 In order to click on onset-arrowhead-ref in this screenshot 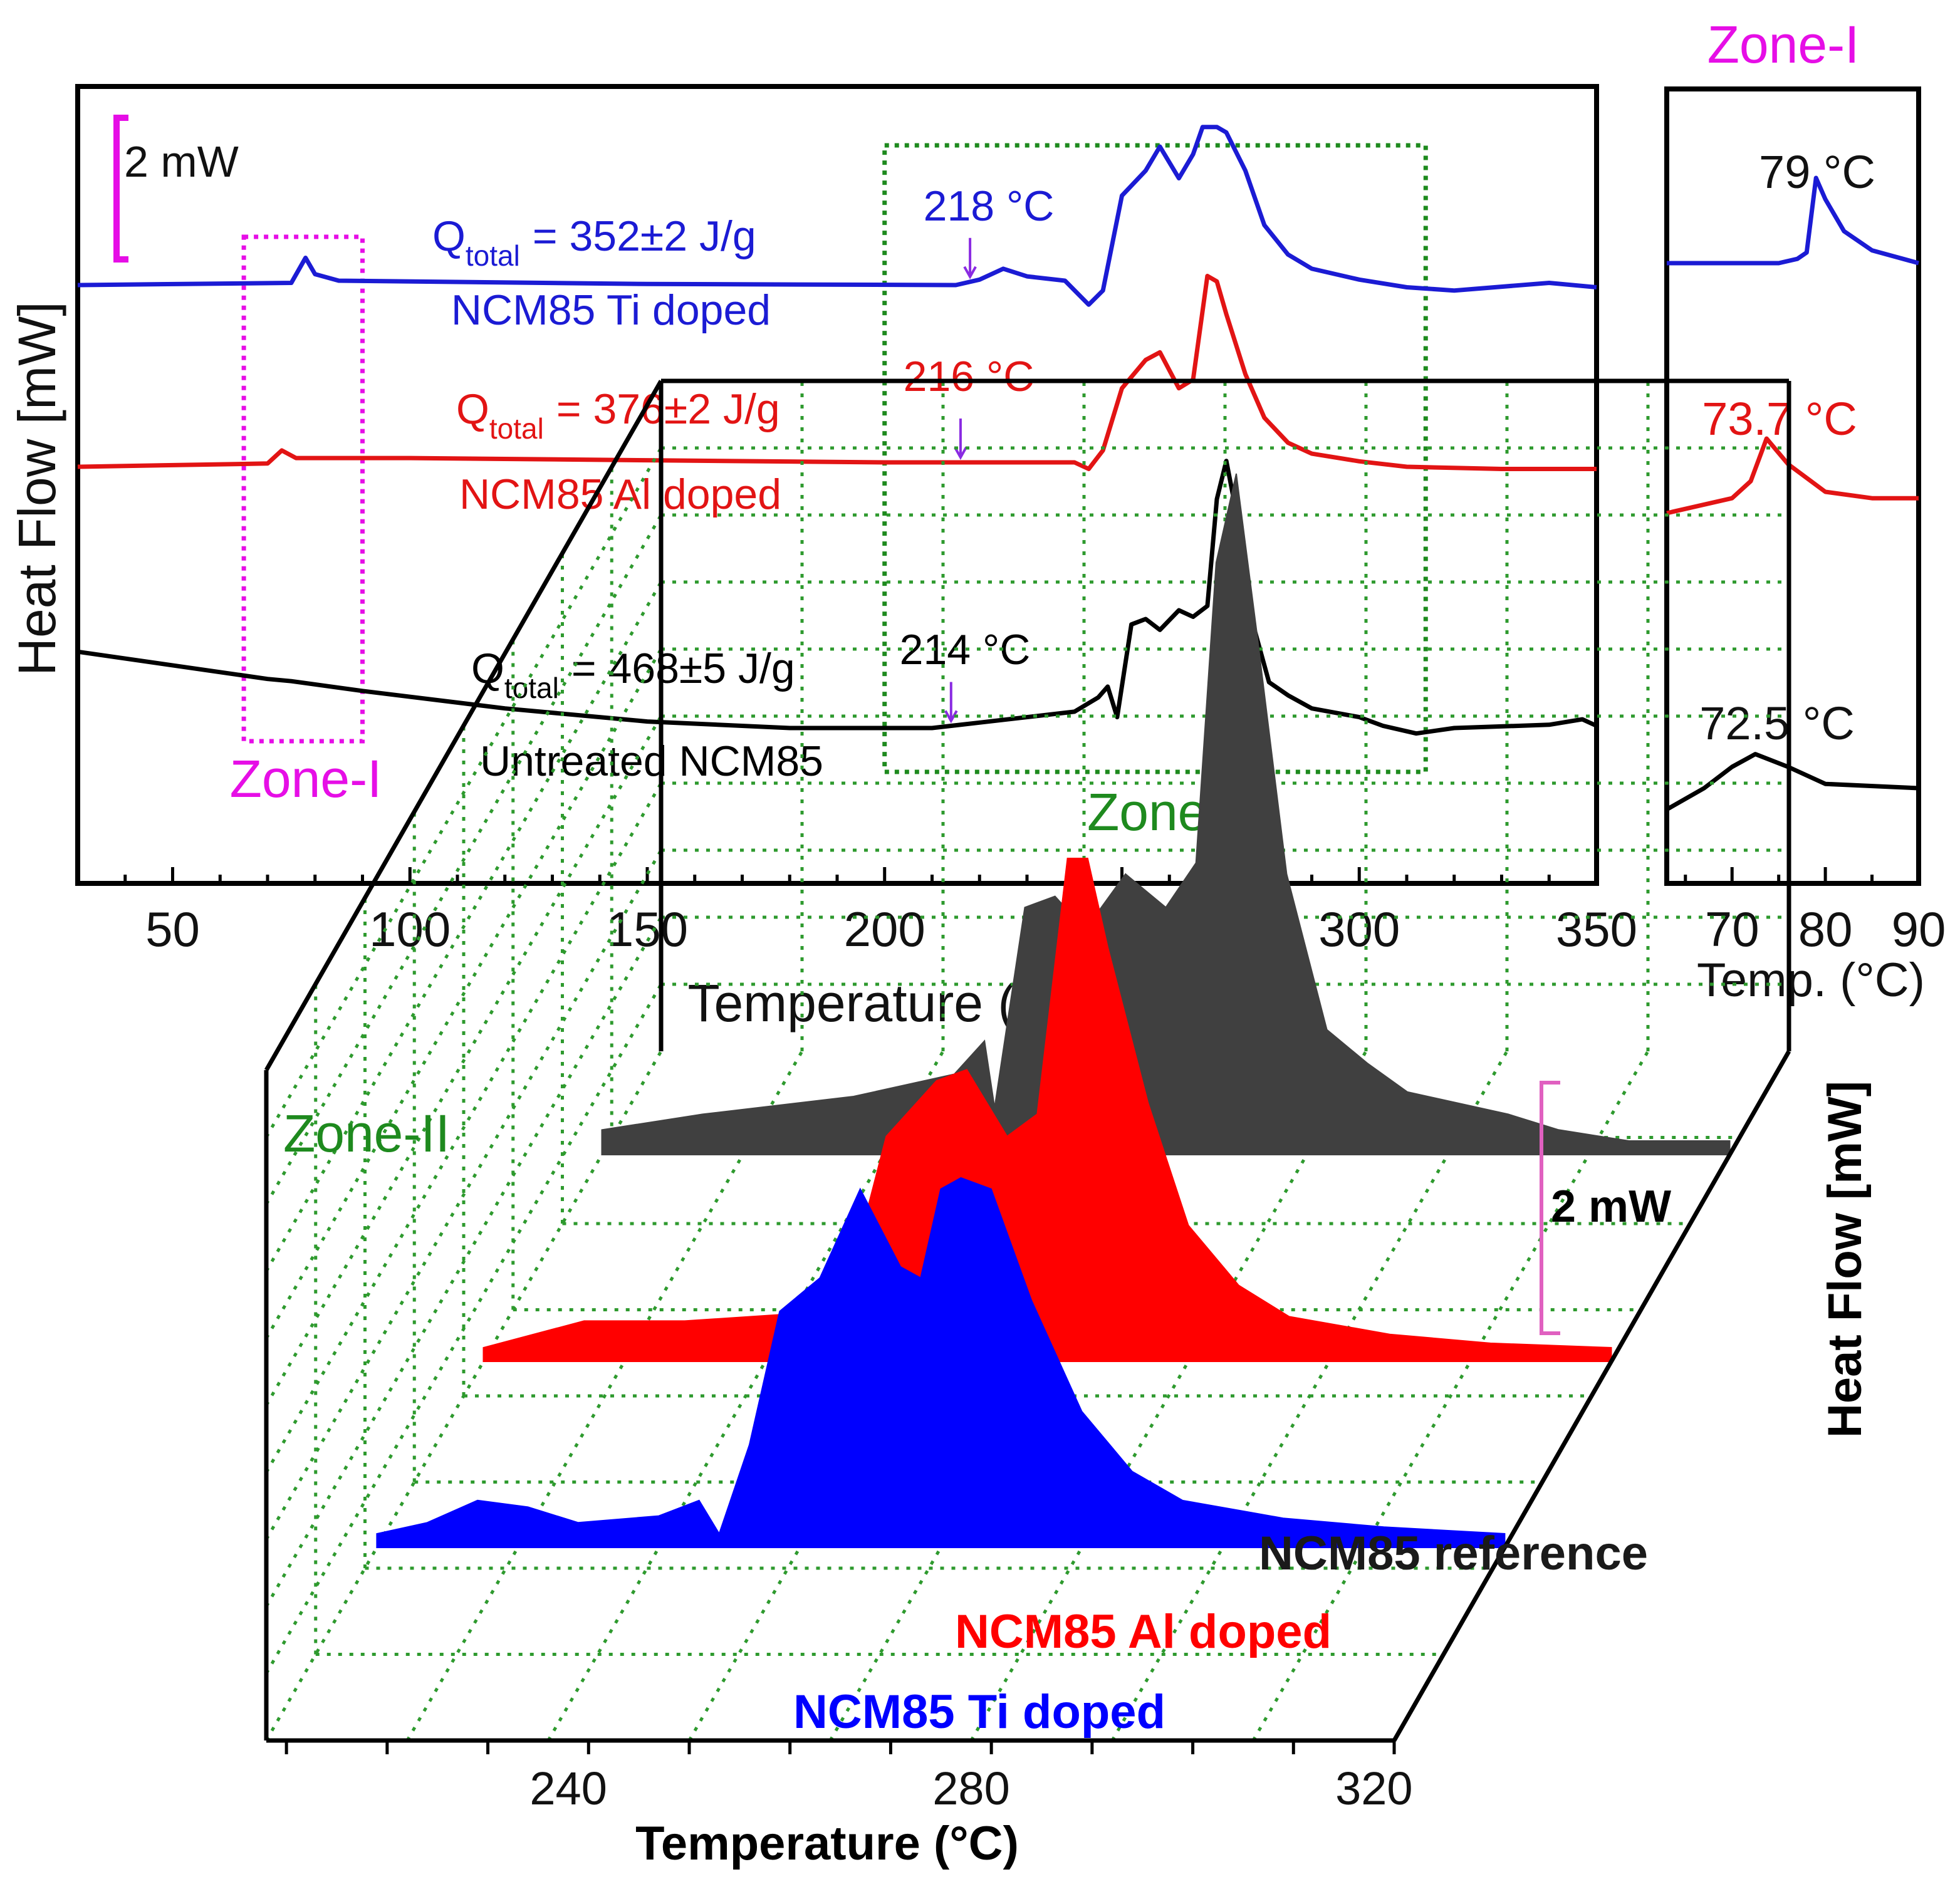, I will do `click(951, 717)`.